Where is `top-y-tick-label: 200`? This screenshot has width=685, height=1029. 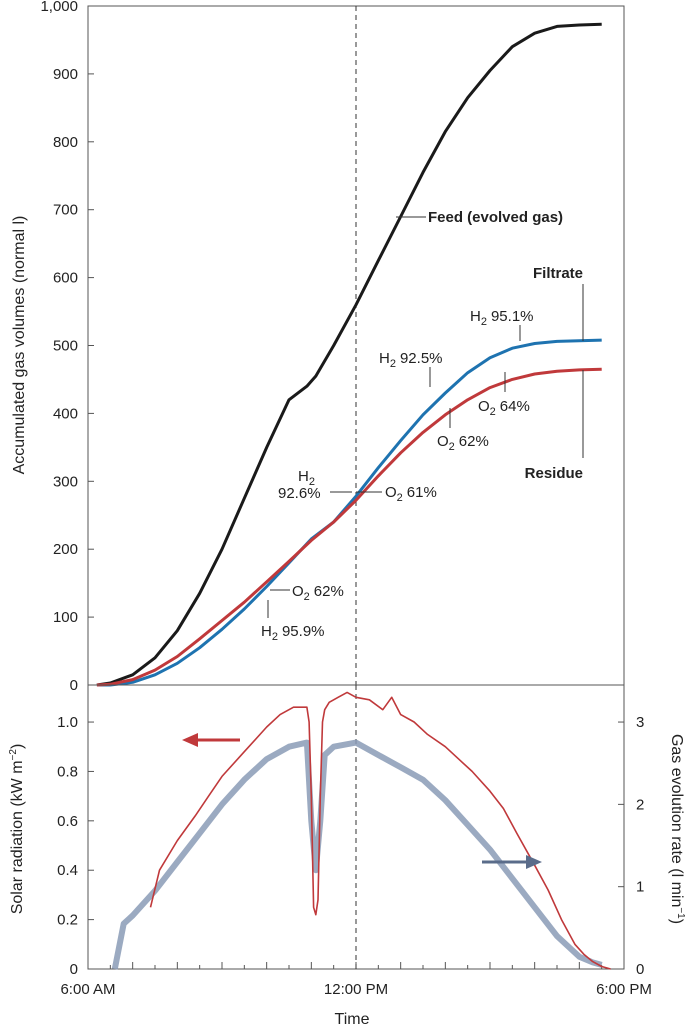 top-y-tick-label: 200 is located at coordinates (65, 549).